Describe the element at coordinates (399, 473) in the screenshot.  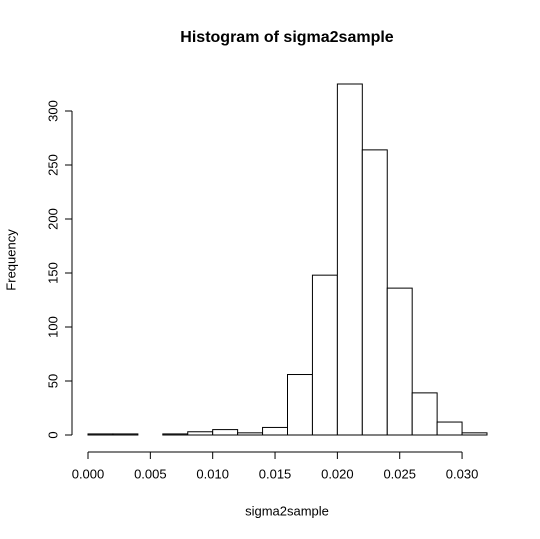
I see `x-tick-label: 0.025` at that location.